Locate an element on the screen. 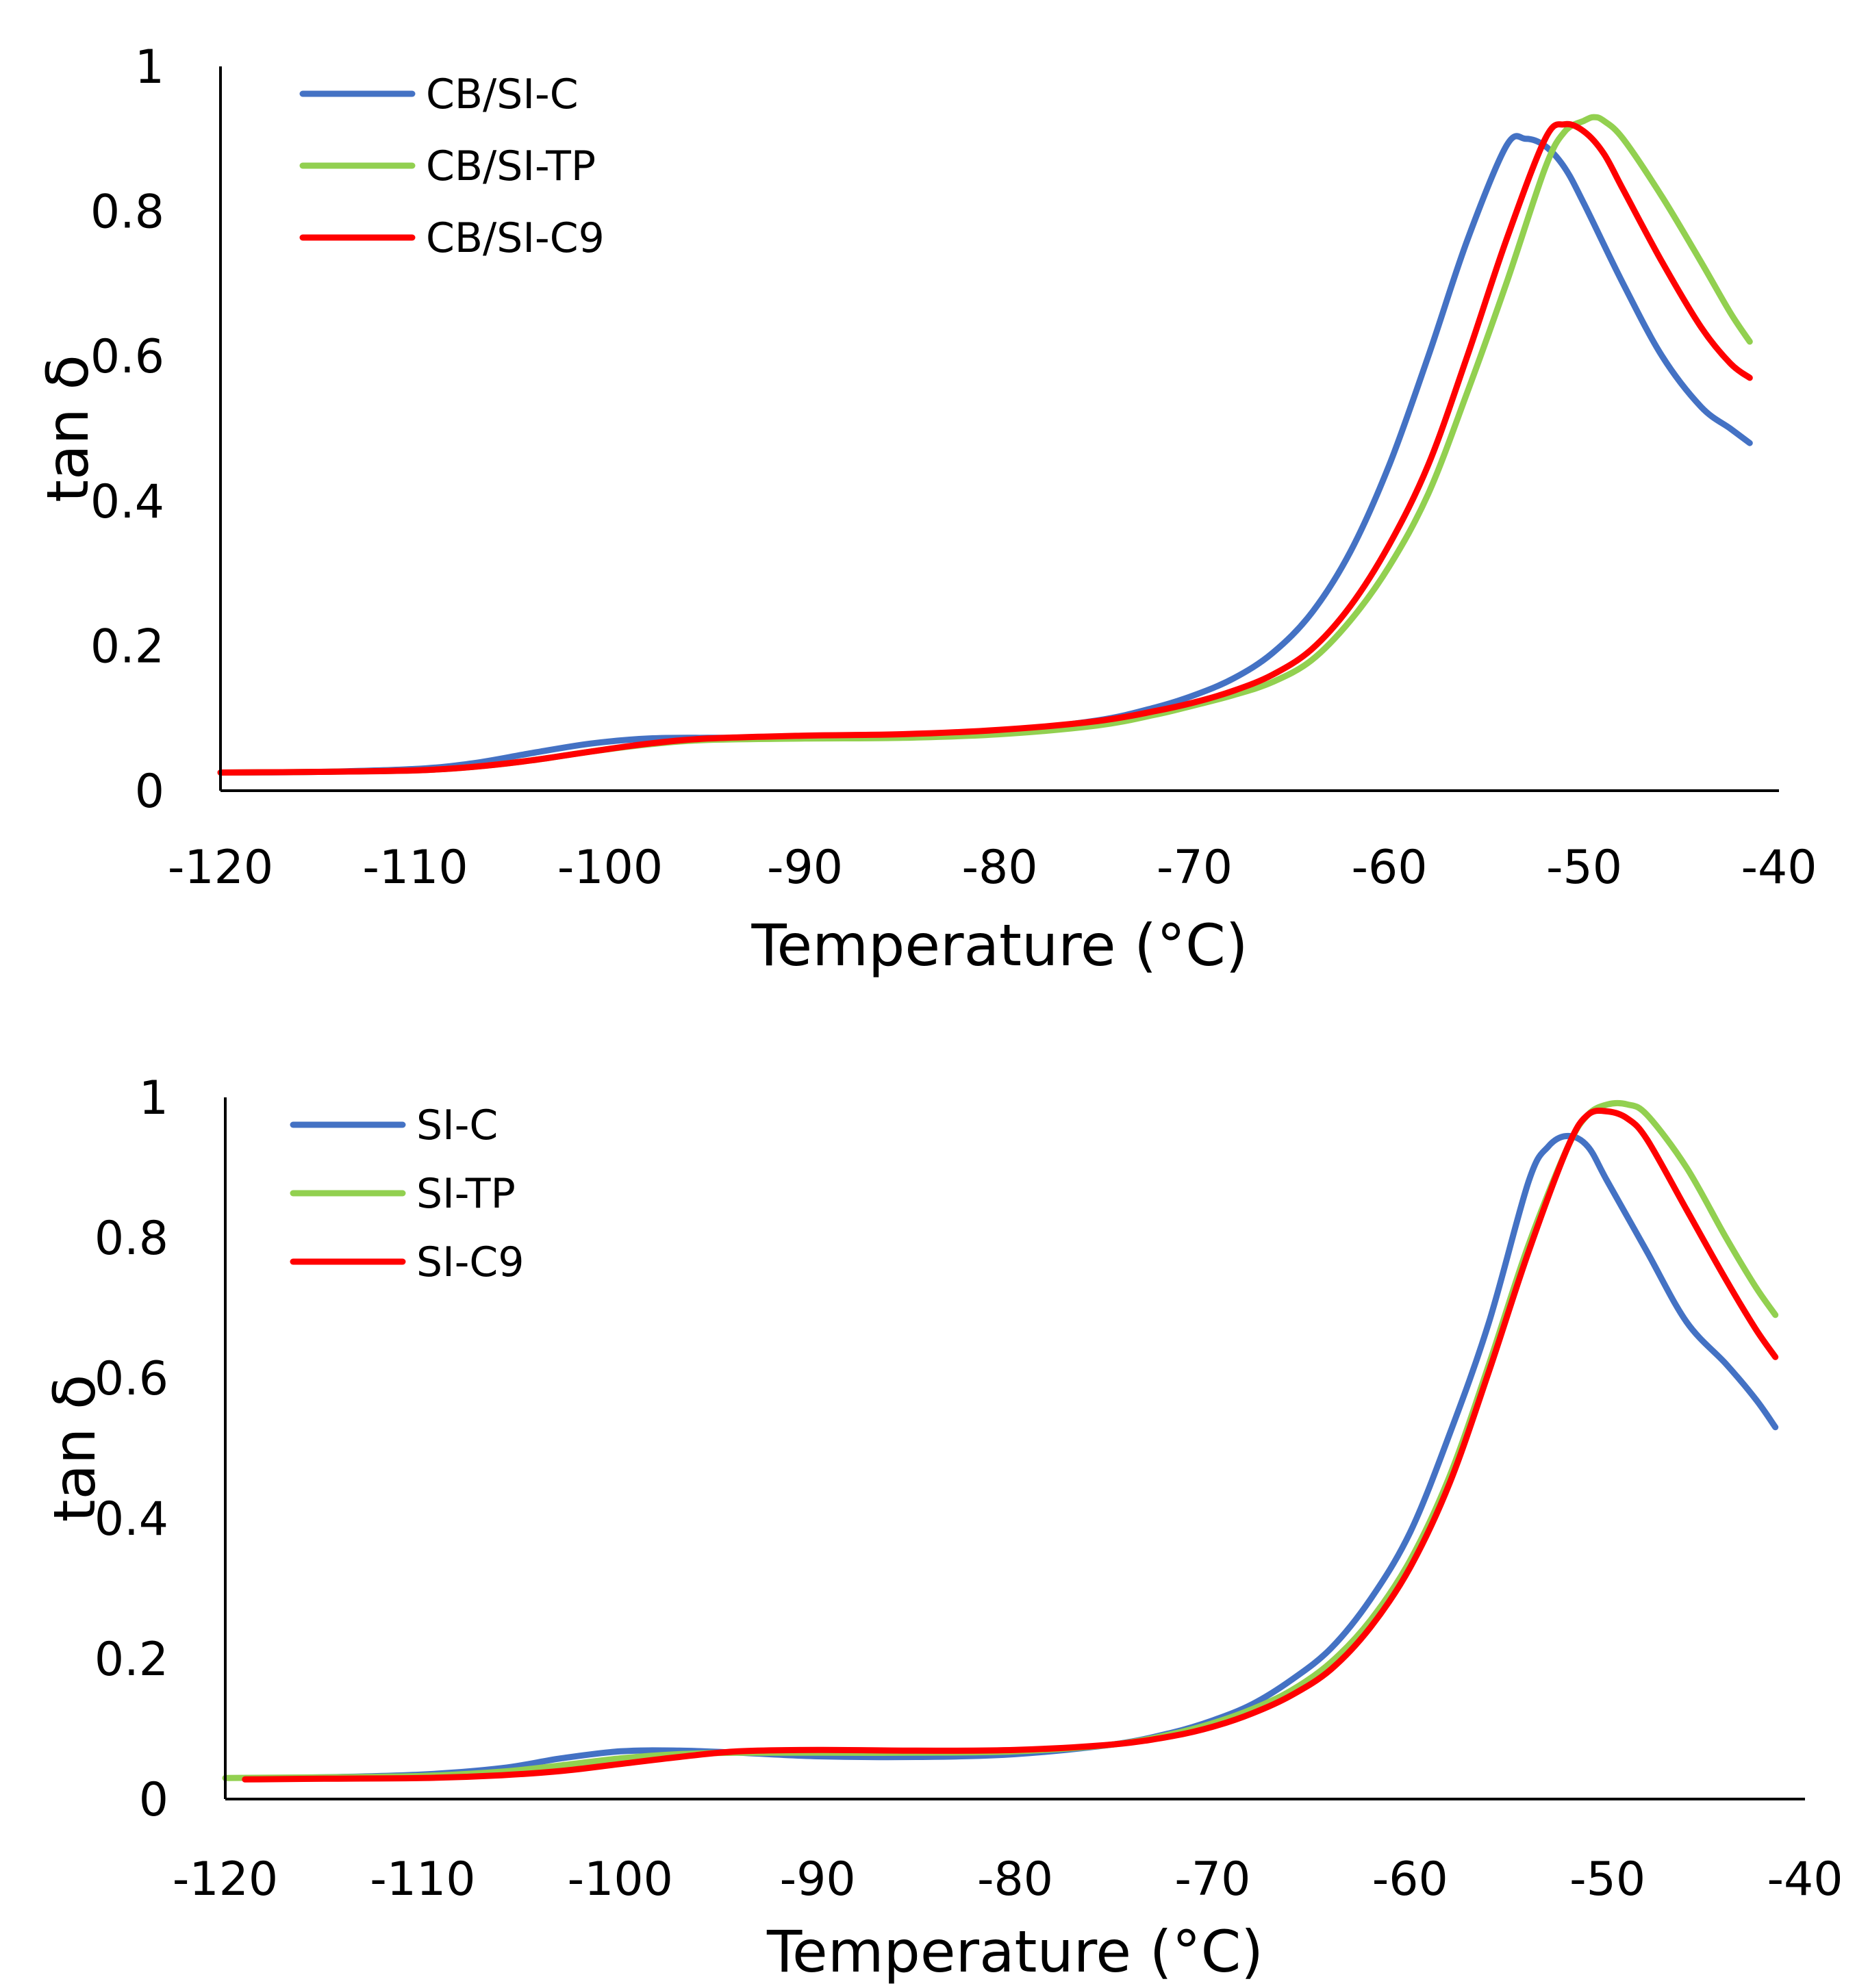 The height and width of the screenshot is (1988, 1868). legend: CB/SI-C CB/SI-TP CB/SI-C9 is located at coordinates (452, 166).